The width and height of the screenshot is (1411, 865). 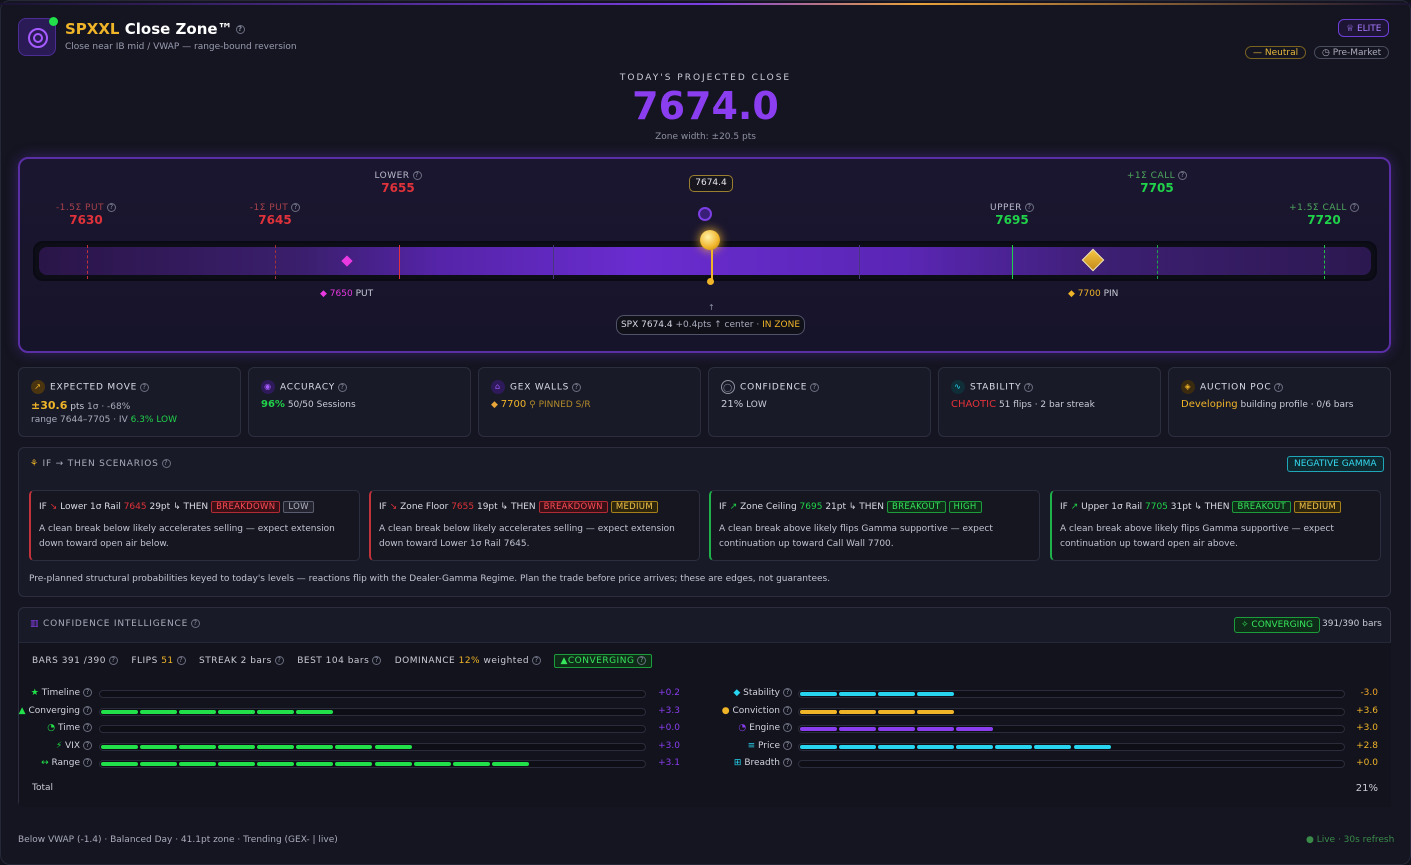 What do you see at coordinates (705, 106) in the screenshot?
I see `projected-close-value: 7674.0` at bounding box center [705, 106].